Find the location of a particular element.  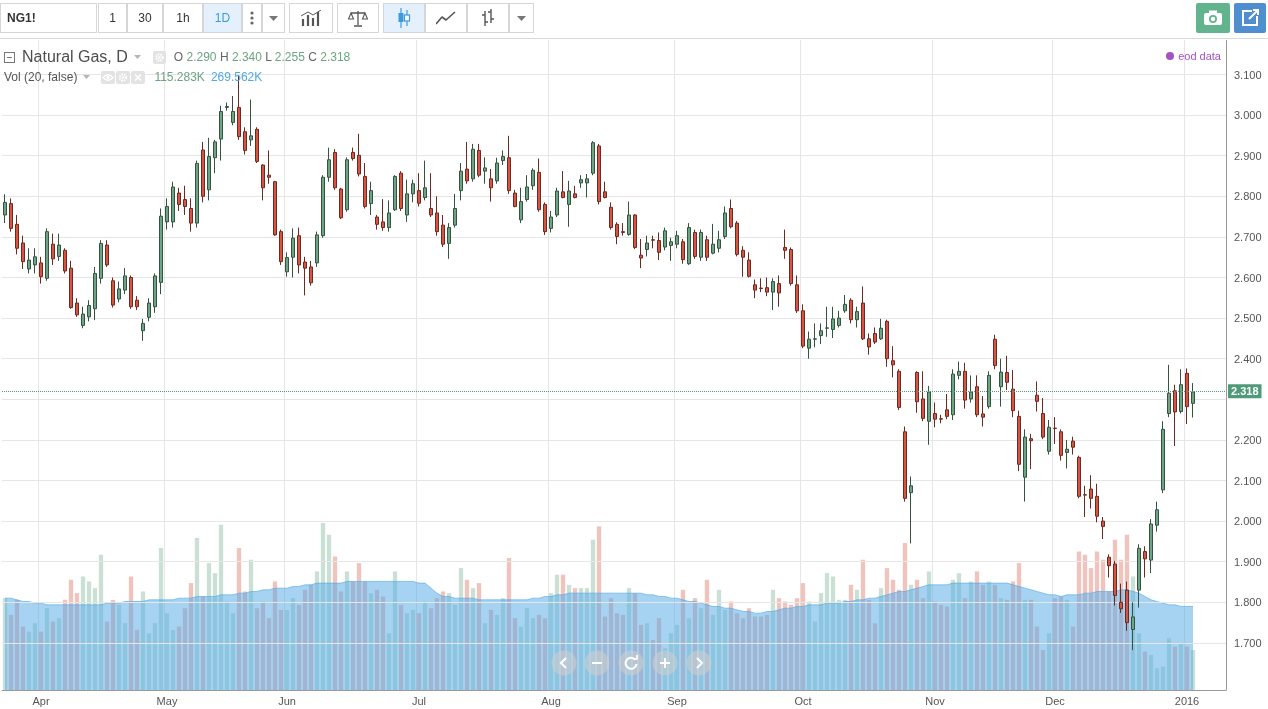

x-tick-label: Nov is located at coordinates (935, 701).